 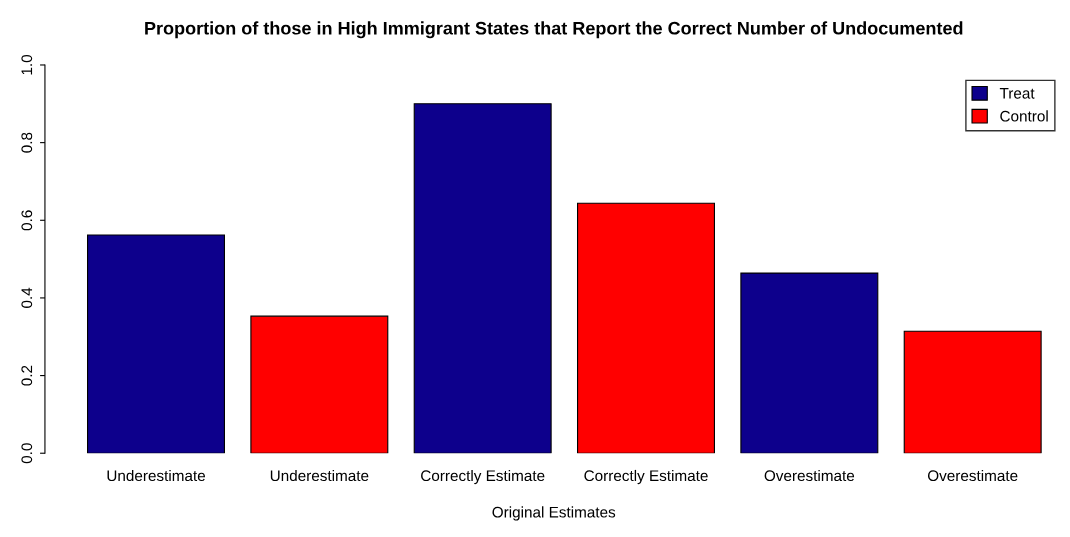 What do you see at coordinates (554, 30) in the screenshot?
I see `chart-title: Proportion of those in High Immigrant States that Report the Correct Number of Undocumented` at bounding box center [554, 30].